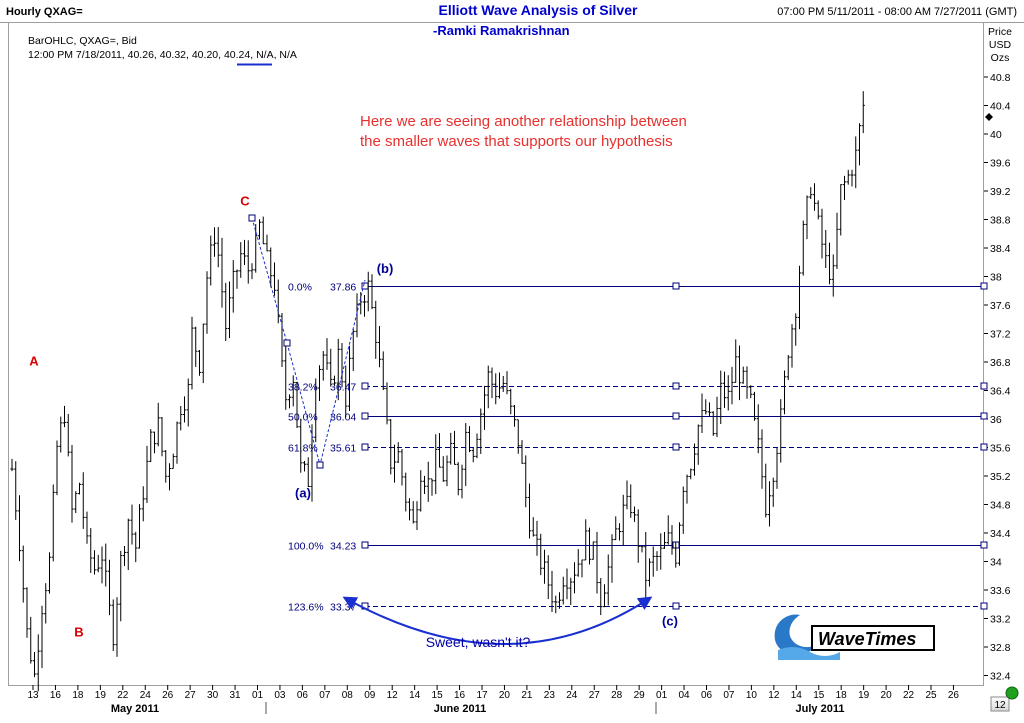  I want to click on zoom-level-box, so click(1000, 704).